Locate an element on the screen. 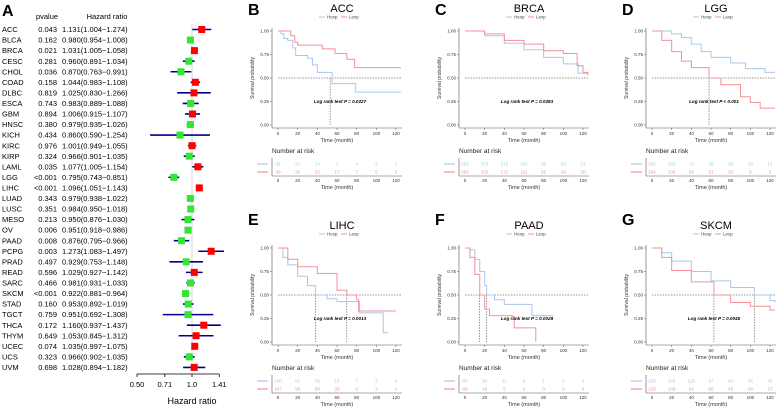 The height and width of the screenshot is (415, 777). hr-cell: 0.979(0.935−1.026) is located at coordinates (95, 124).